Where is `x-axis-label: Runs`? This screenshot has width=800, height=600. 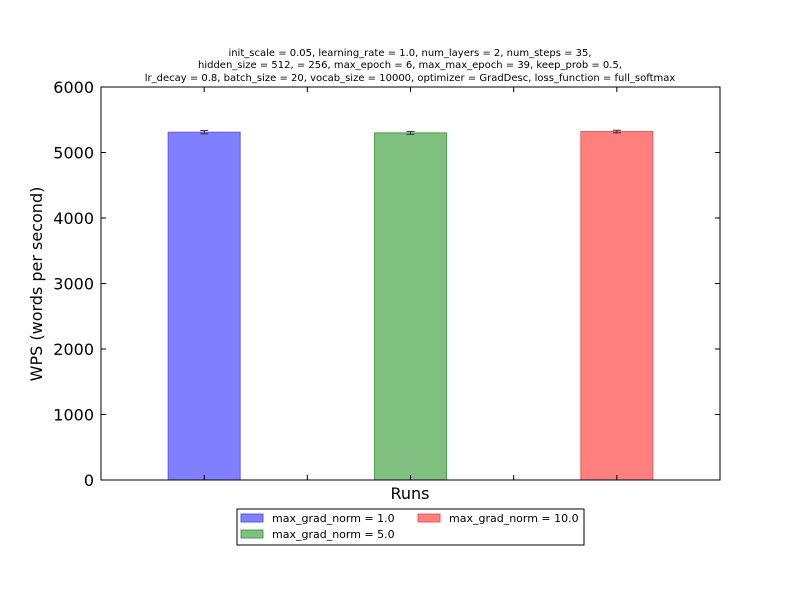 x-axis-label: Runs is located at coordinates (409, 493).